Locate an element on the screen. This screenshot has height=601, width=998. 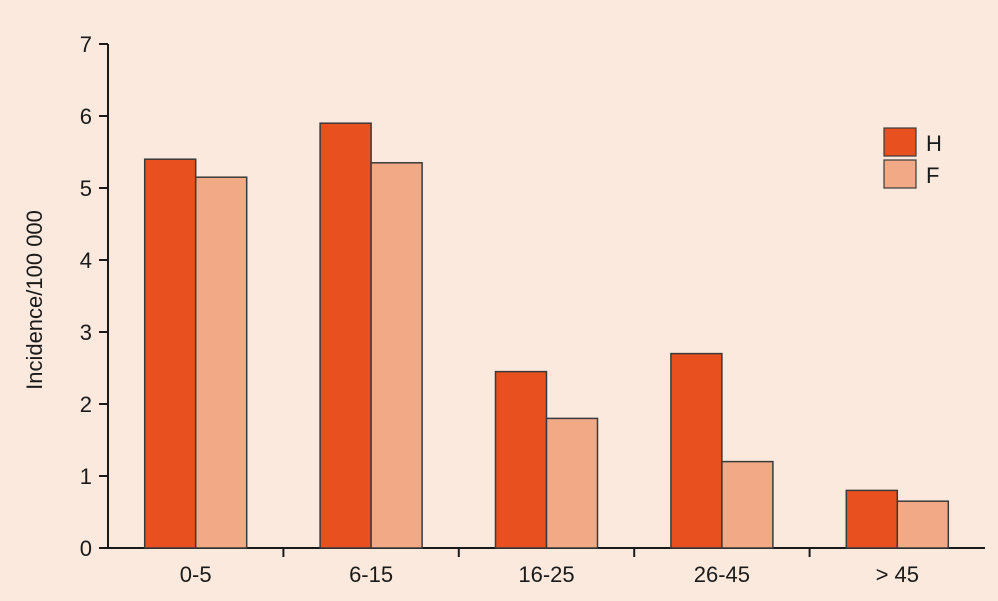
x-tick-label: 16-25 is located at coordinates (546, 574).